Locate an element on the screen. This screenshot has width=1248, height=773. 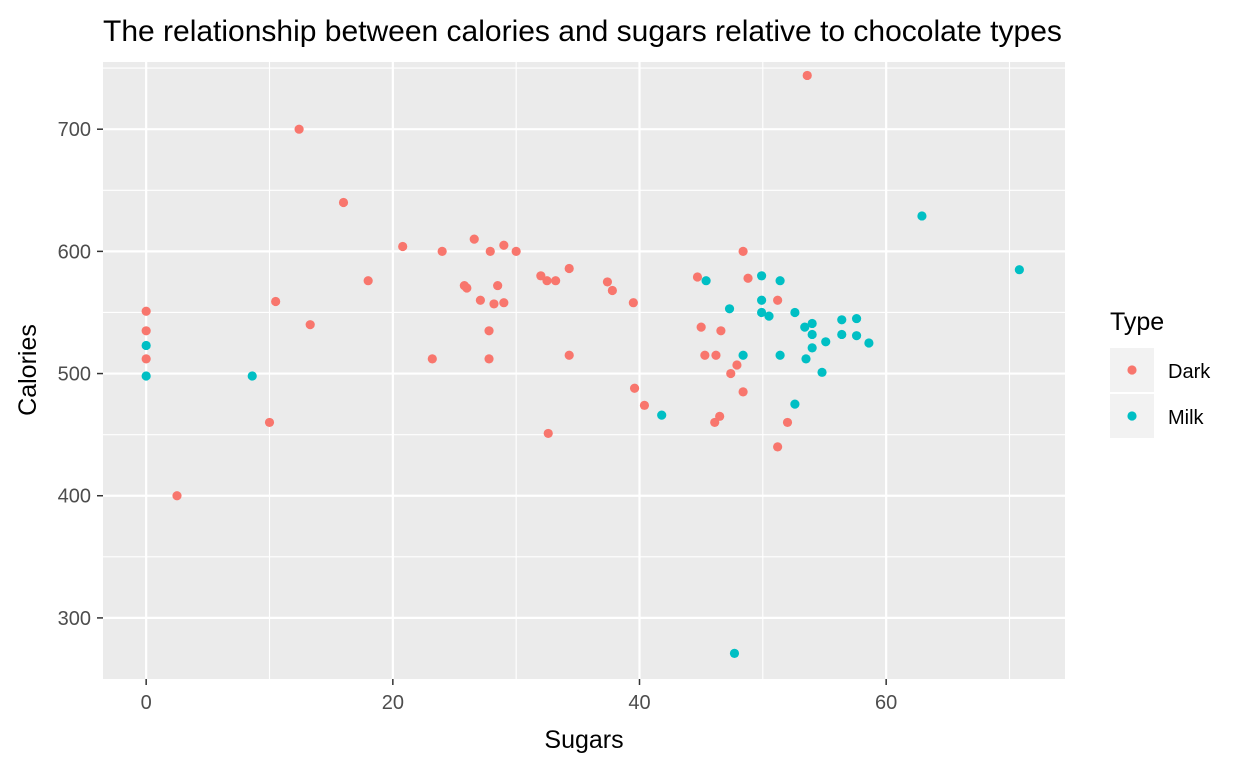
x-axis-label: Sugars is located at coordinates (583, 740).